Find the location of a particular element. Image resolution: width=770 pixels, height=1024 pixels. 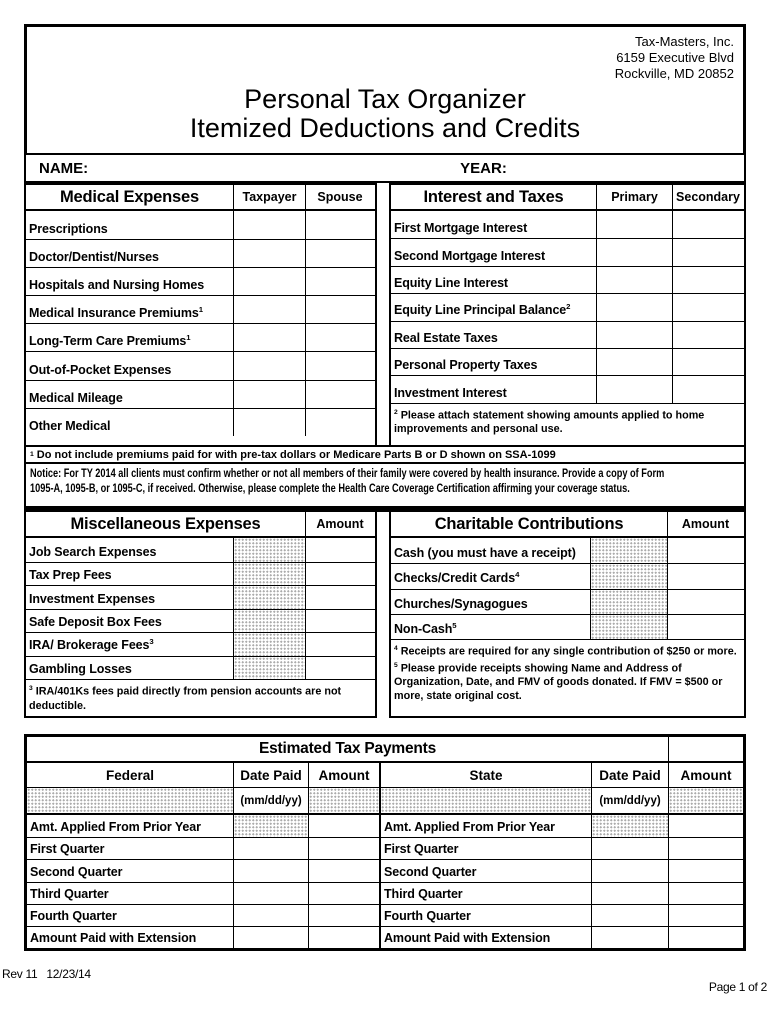

row-label-text: Investment Expenses is located at coordinates (92, 598).